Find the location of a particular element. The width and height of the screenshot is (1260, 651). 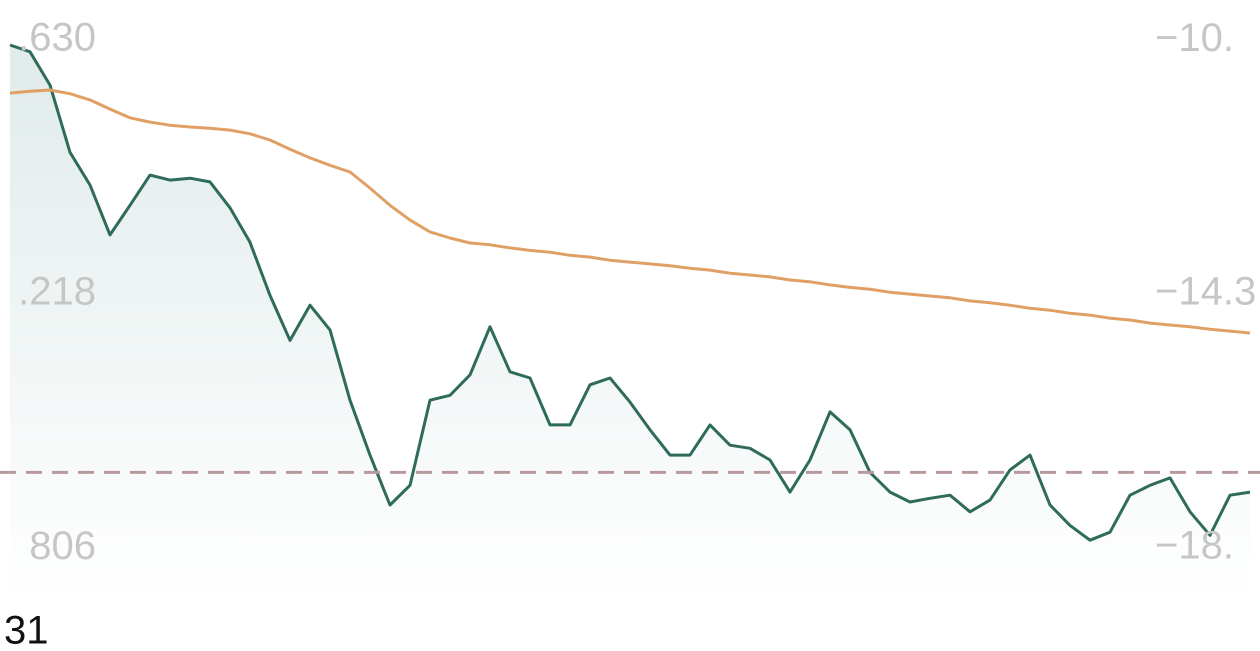

y-tick-label: .630 is located at coordinates (57, 38).